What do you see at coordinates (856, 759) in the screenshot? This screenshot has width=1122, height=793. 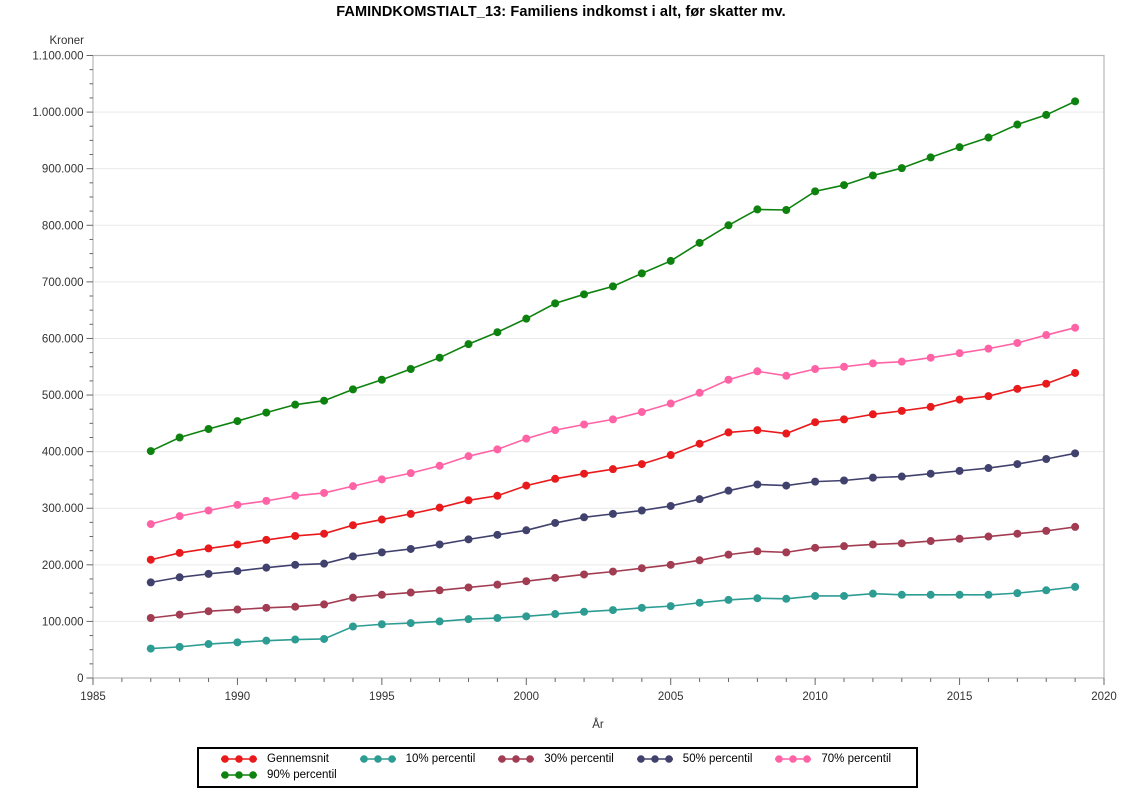 I see `legend-label: 70% percentil` at bounding box center [856, 759].